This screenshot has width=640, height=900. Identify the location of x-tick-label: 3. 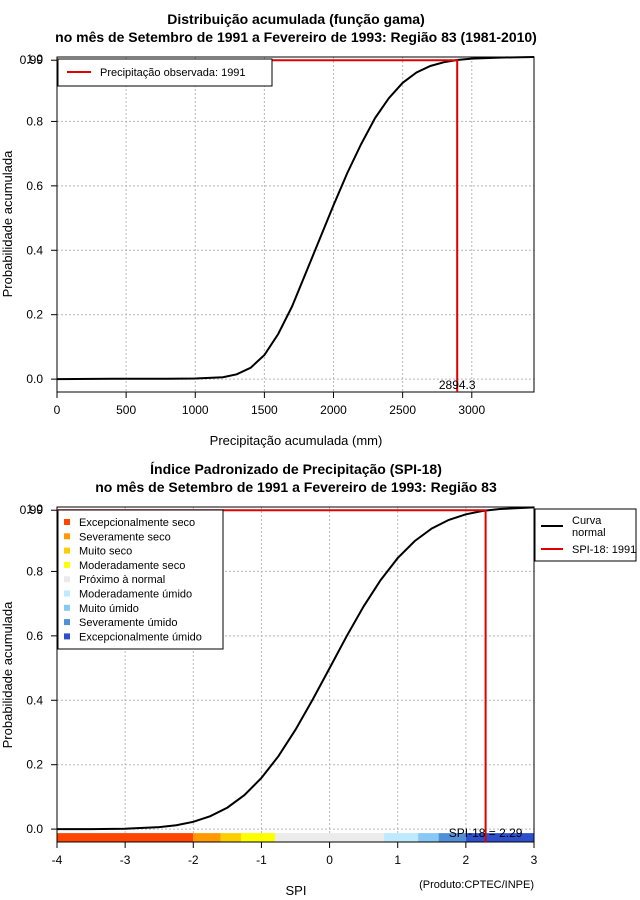
(534, 860).